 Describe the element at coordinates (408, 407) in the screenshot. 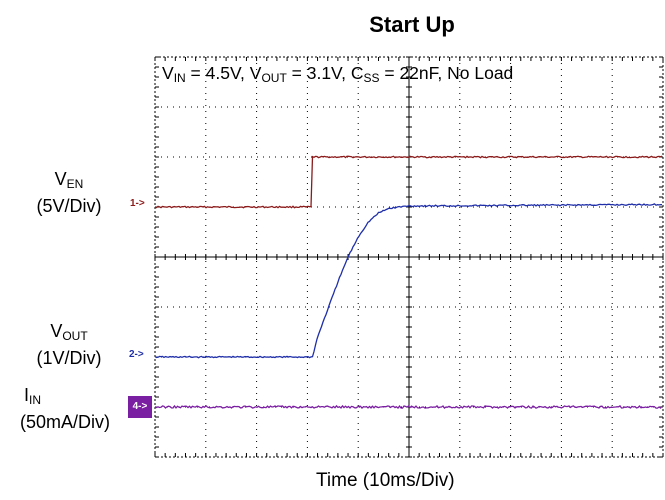

I see `trace-iin` at that location.